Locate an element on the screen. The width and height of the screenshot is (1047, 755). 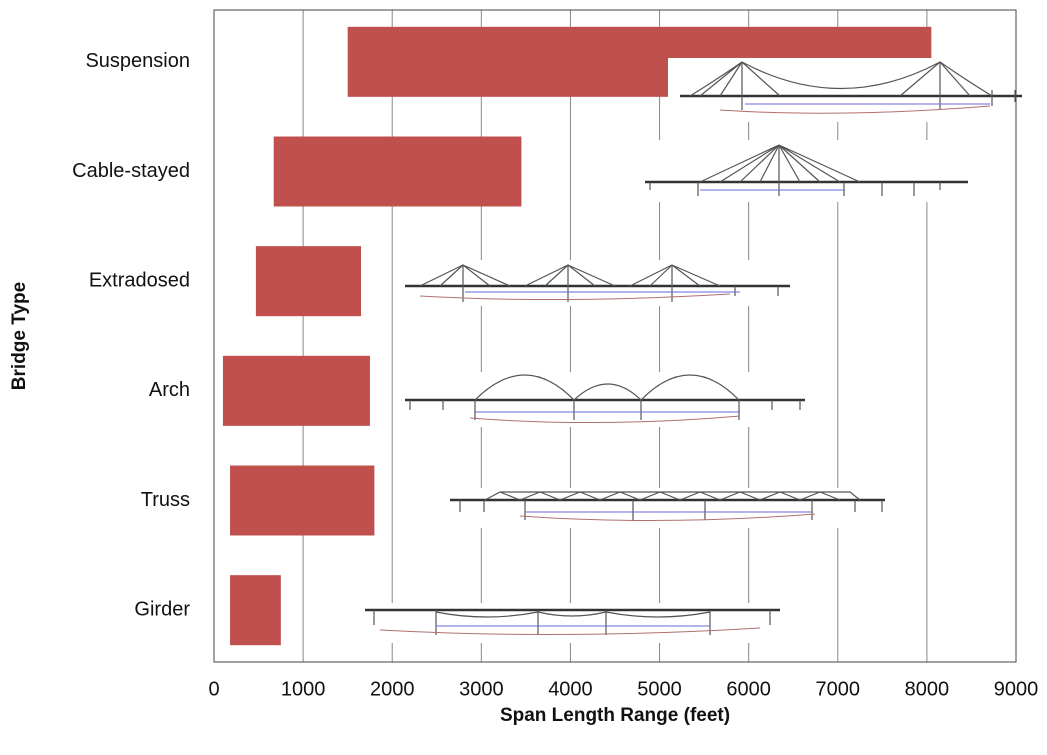
x-tick-label: 9000 is located at coordinates (1016, 689).